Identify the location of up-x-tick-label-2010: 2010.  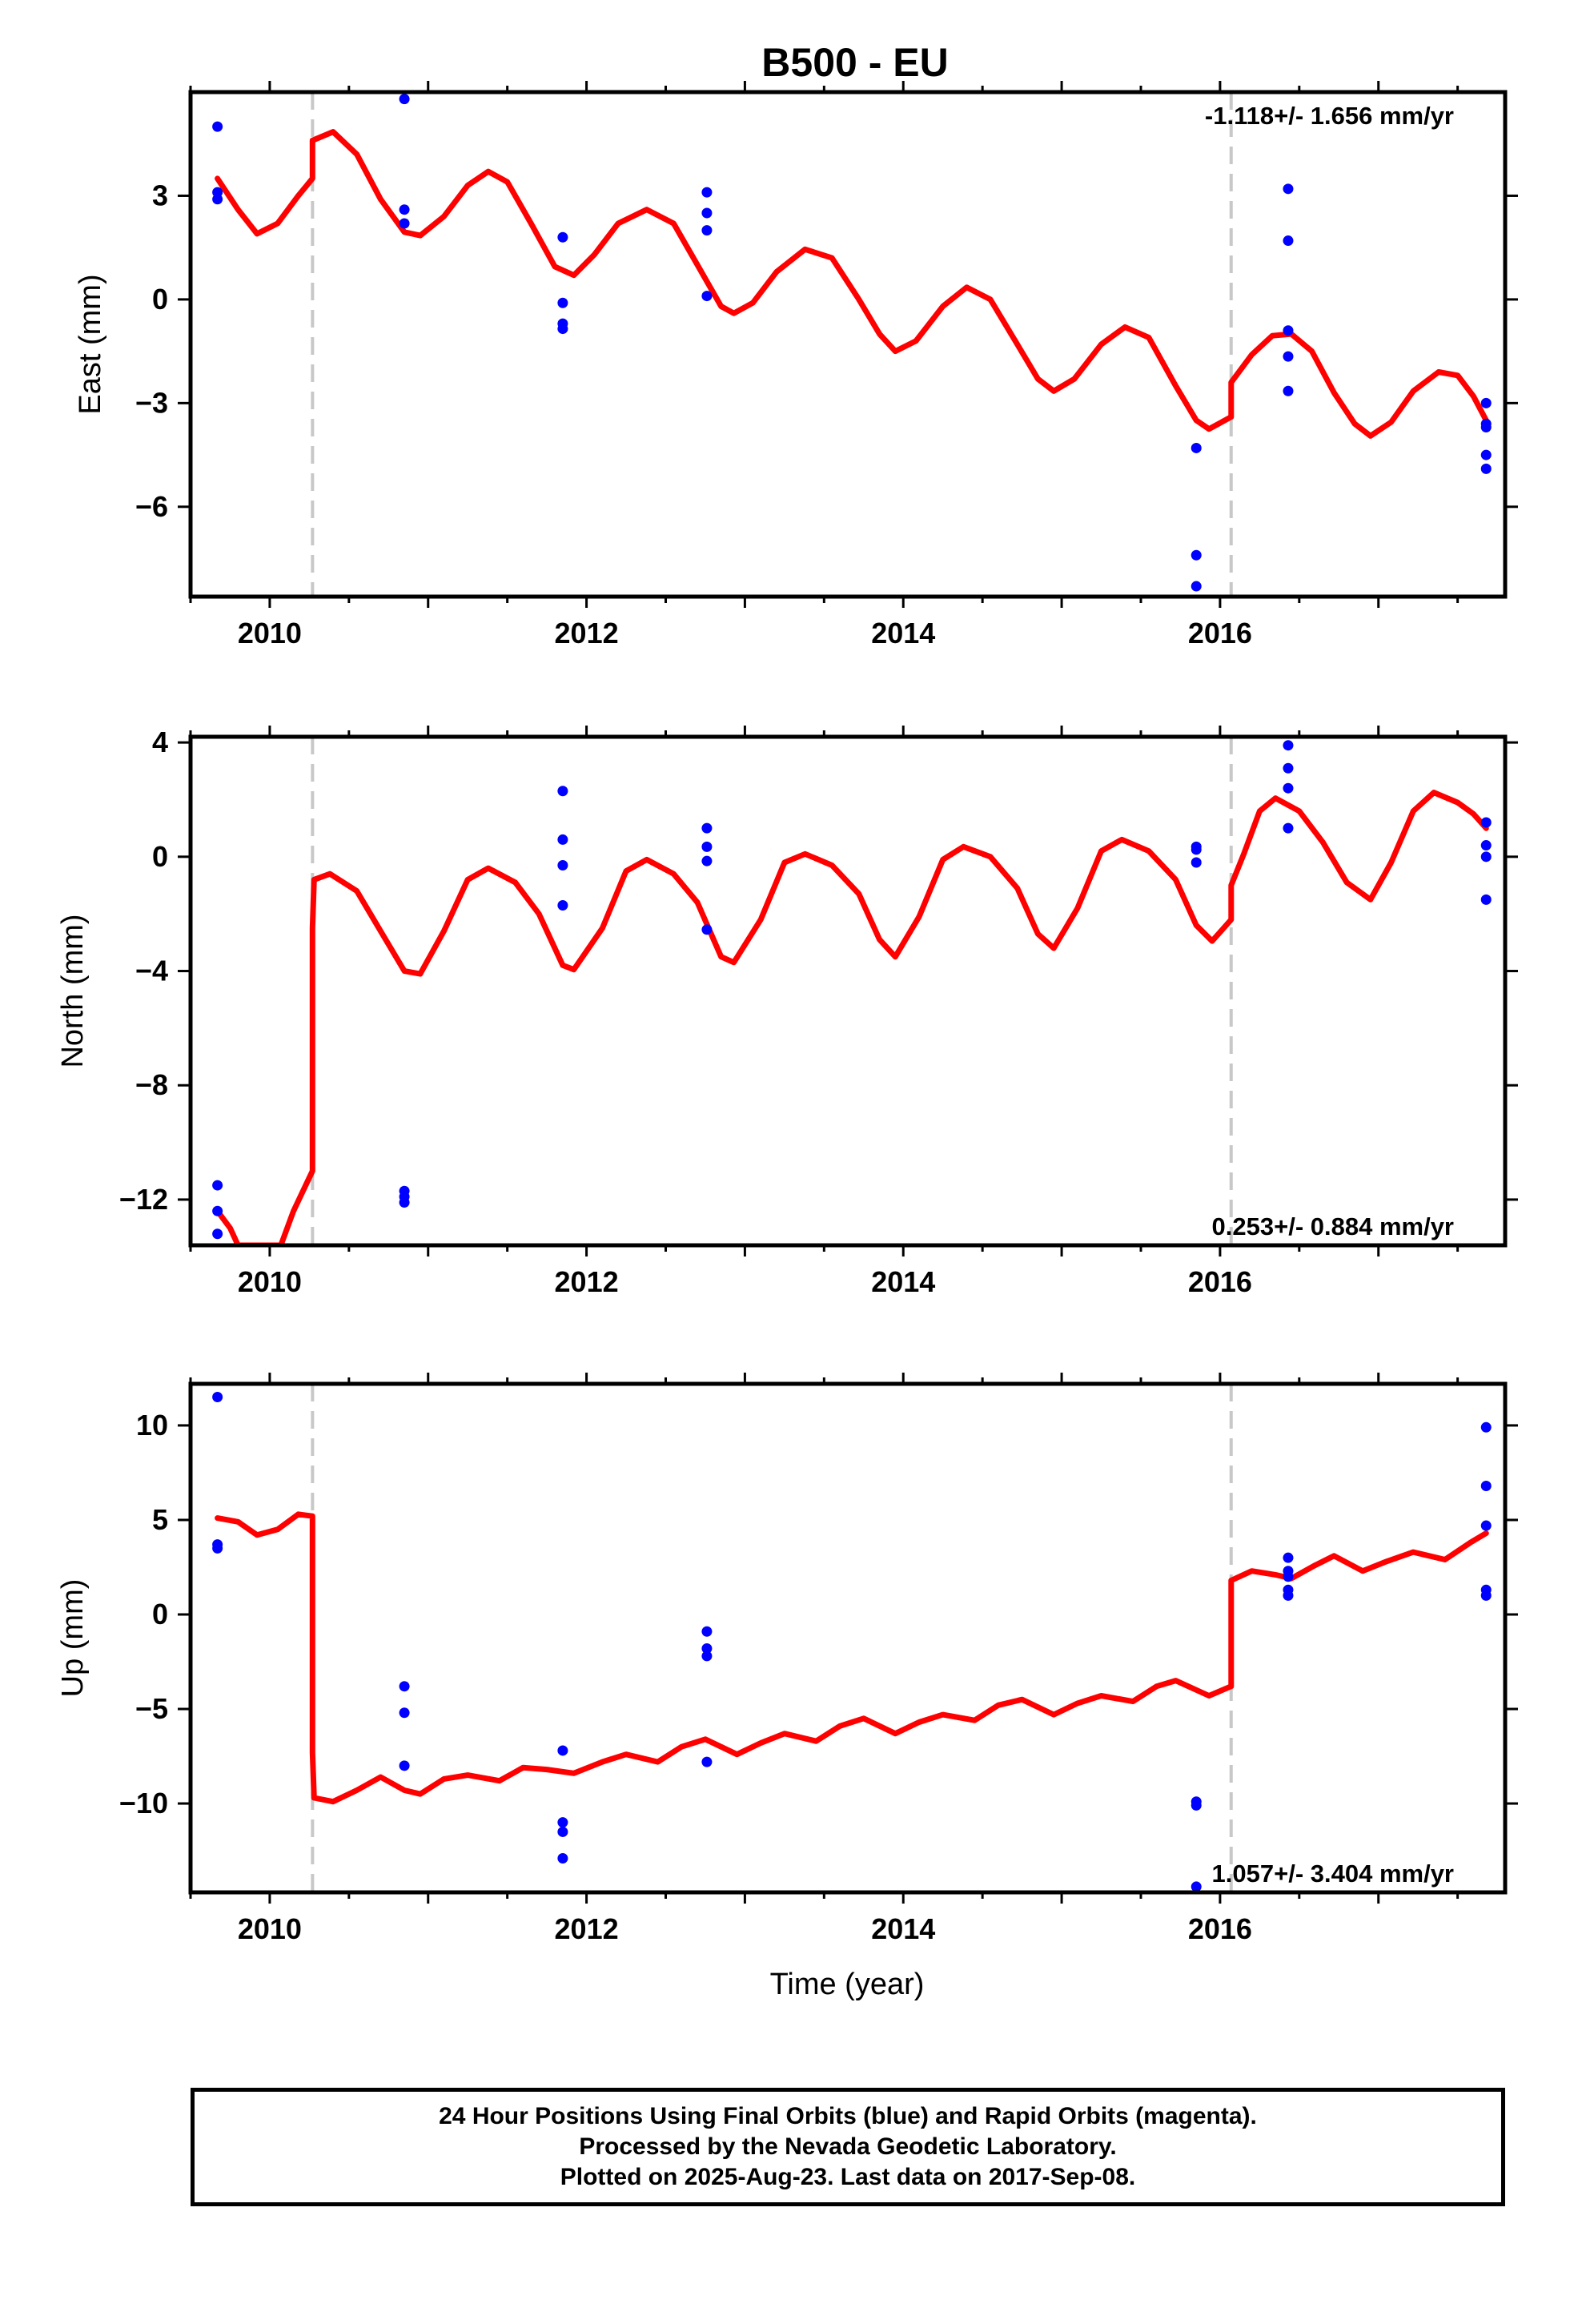
(270, 1929).